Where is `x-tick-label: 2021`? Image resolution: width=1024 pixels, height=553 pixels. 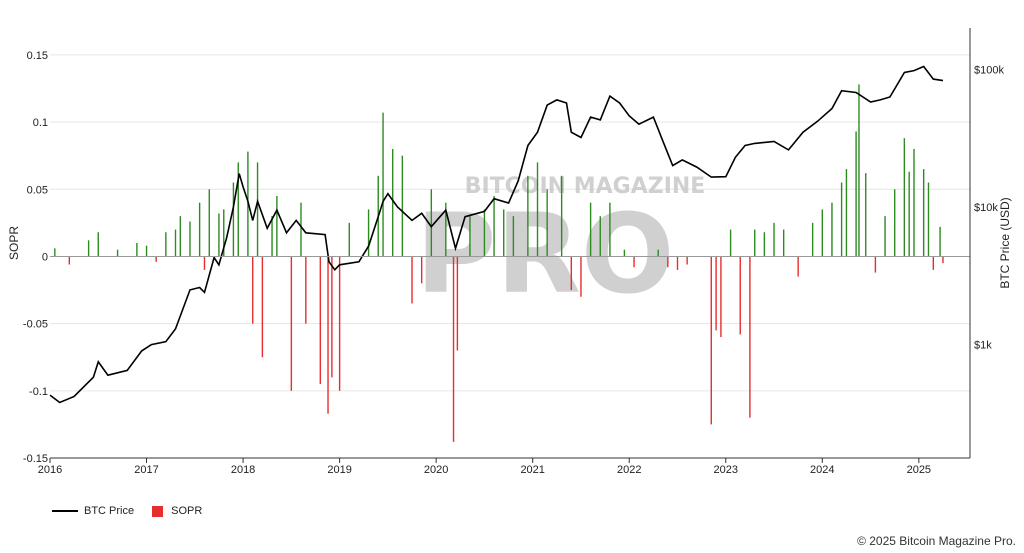
x-tick-label: 2021 is located at coordinates (532, 470).